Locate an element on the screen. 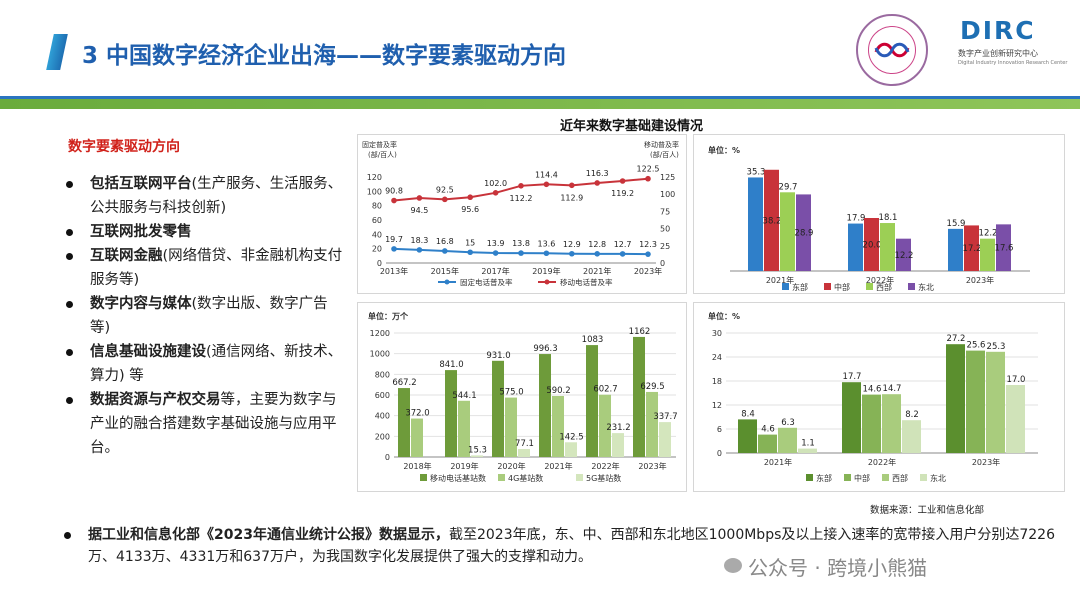  data-label: 20.0 is located at coordinates (872, 246).